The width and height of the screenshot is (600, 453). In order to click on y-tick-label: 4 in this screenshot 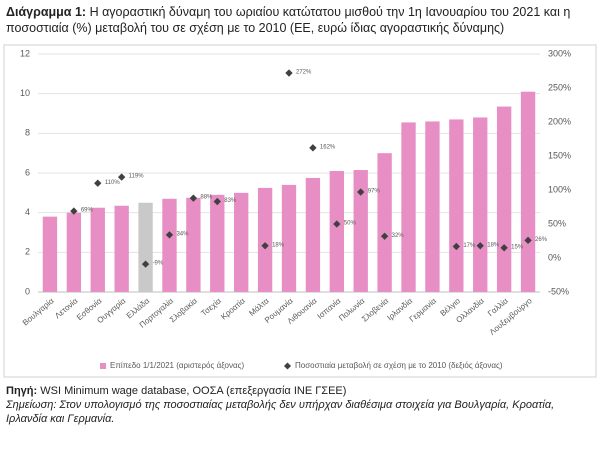, I will do `click(27, 212)`.